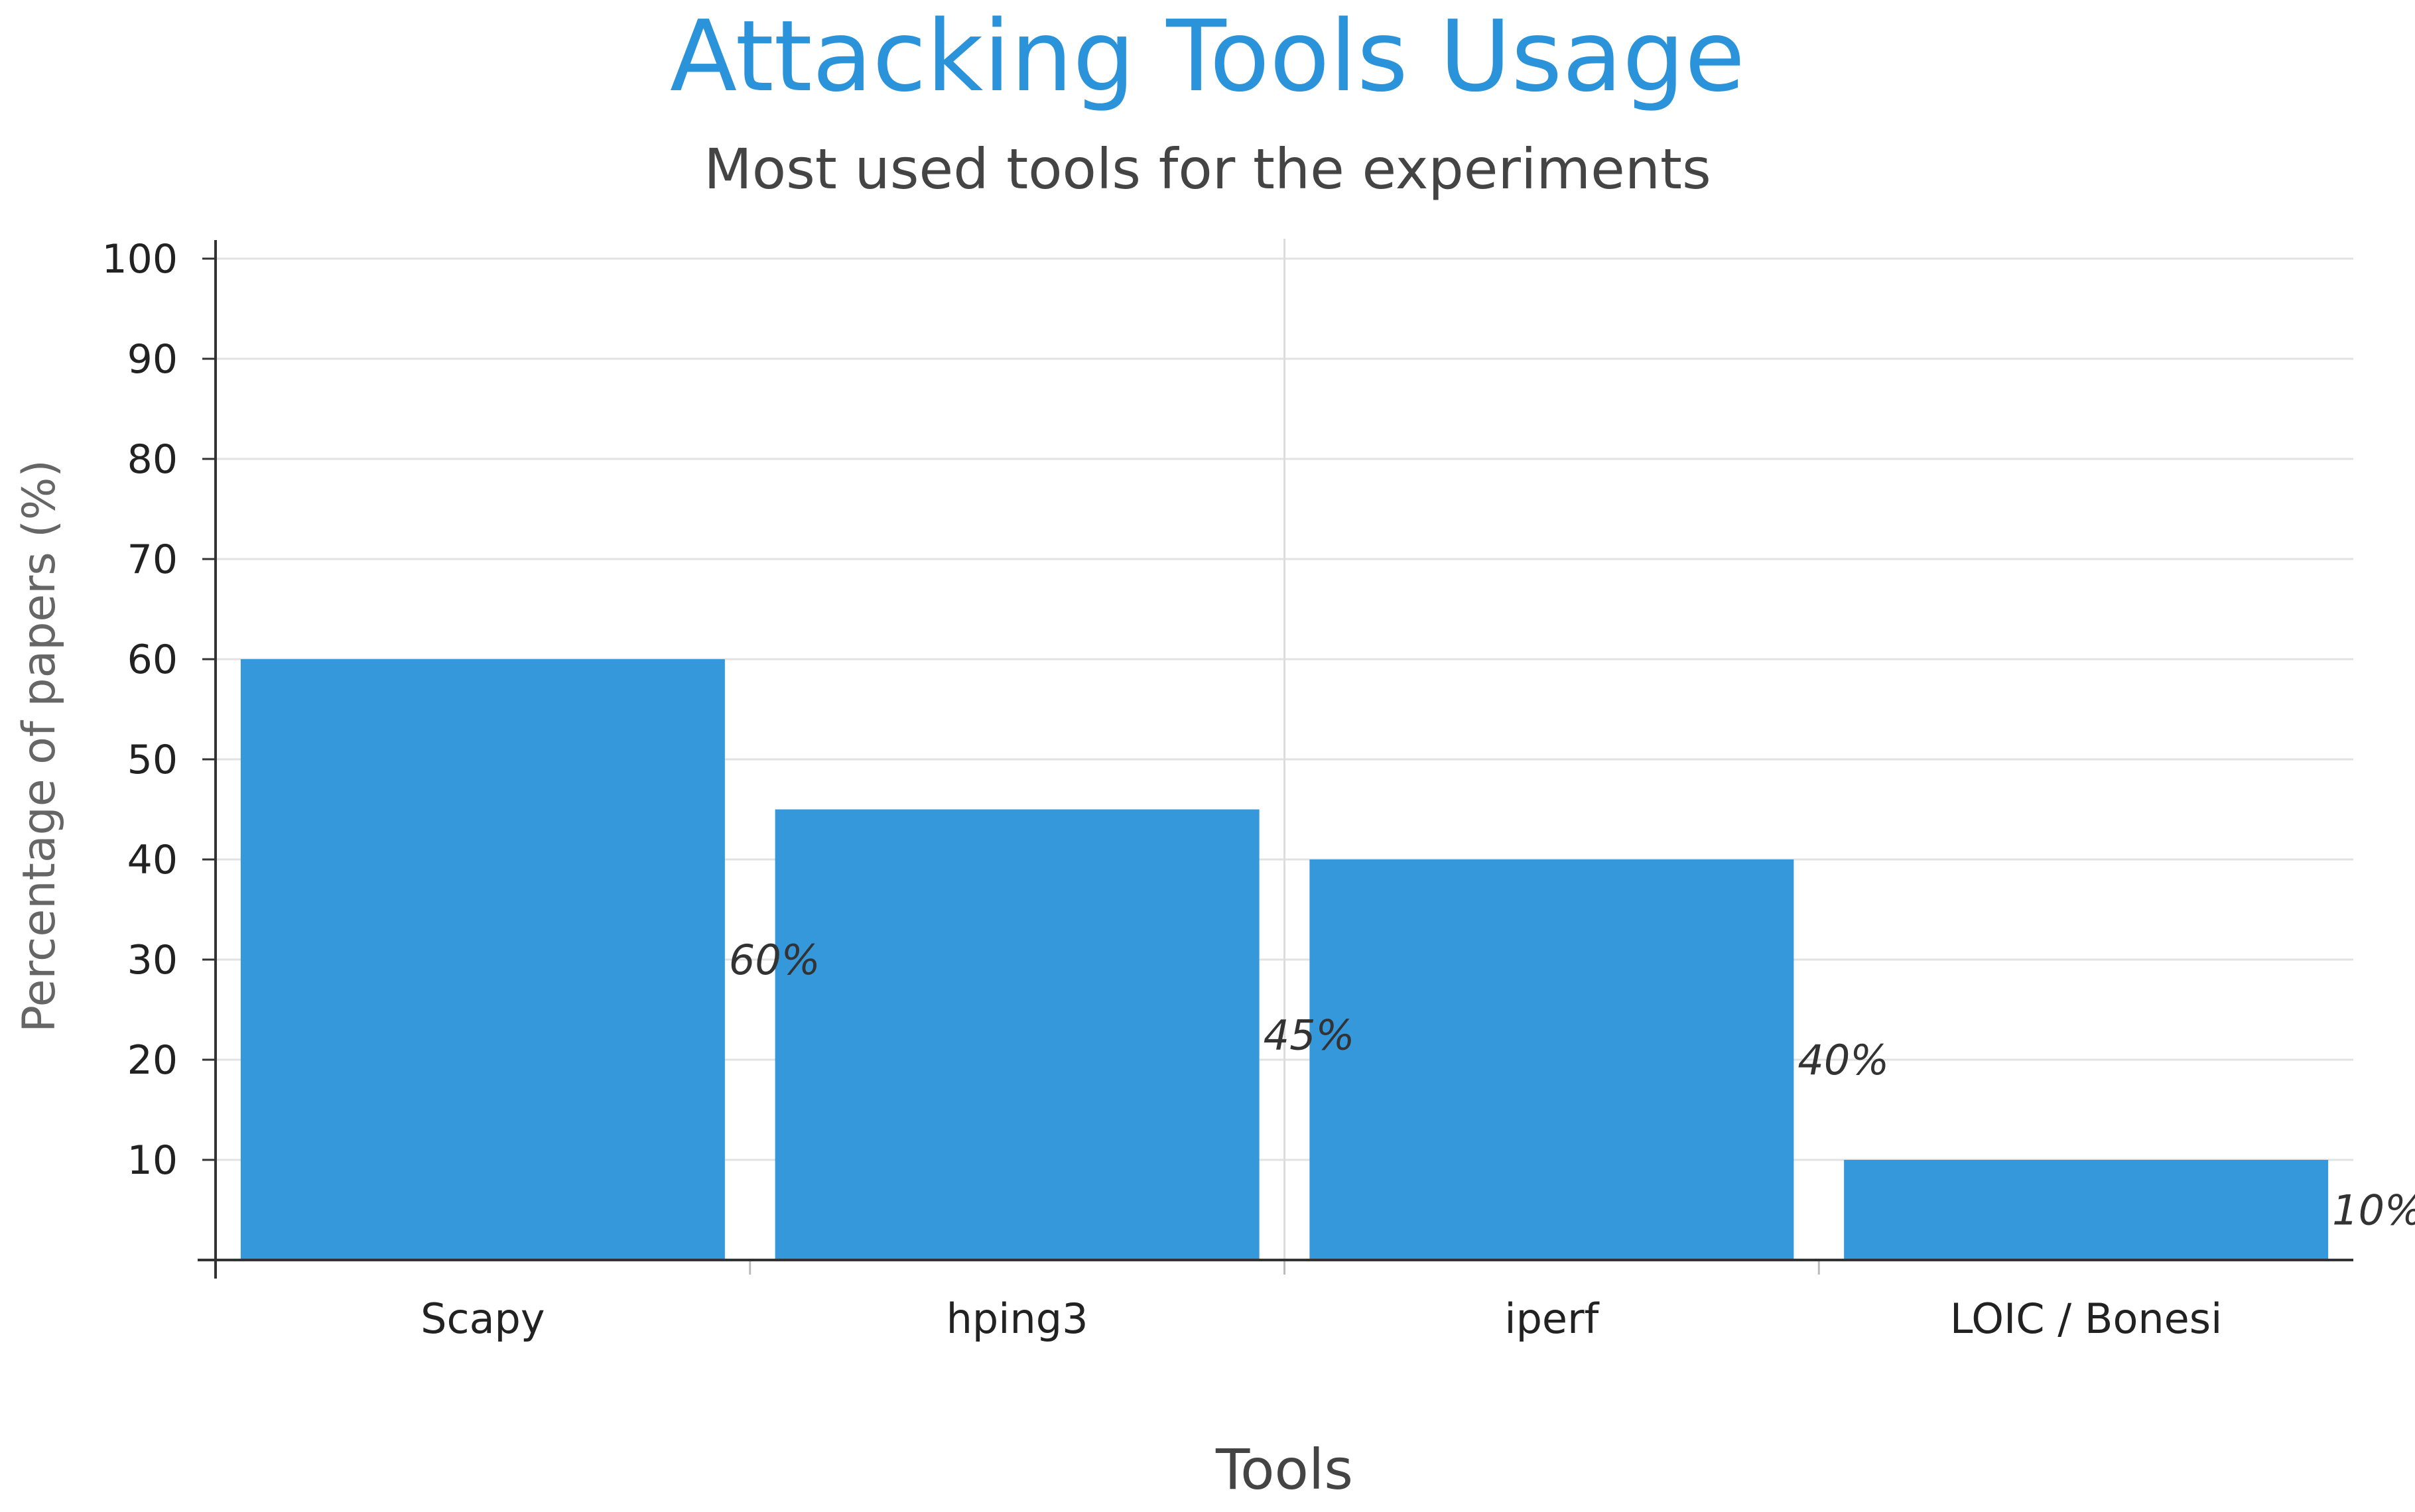  What do you see at coordinates (2086, 1318) in the screenshot?
I see `x-category-label: LOIC / Bonesi` at bounding box center [2086, 1318].